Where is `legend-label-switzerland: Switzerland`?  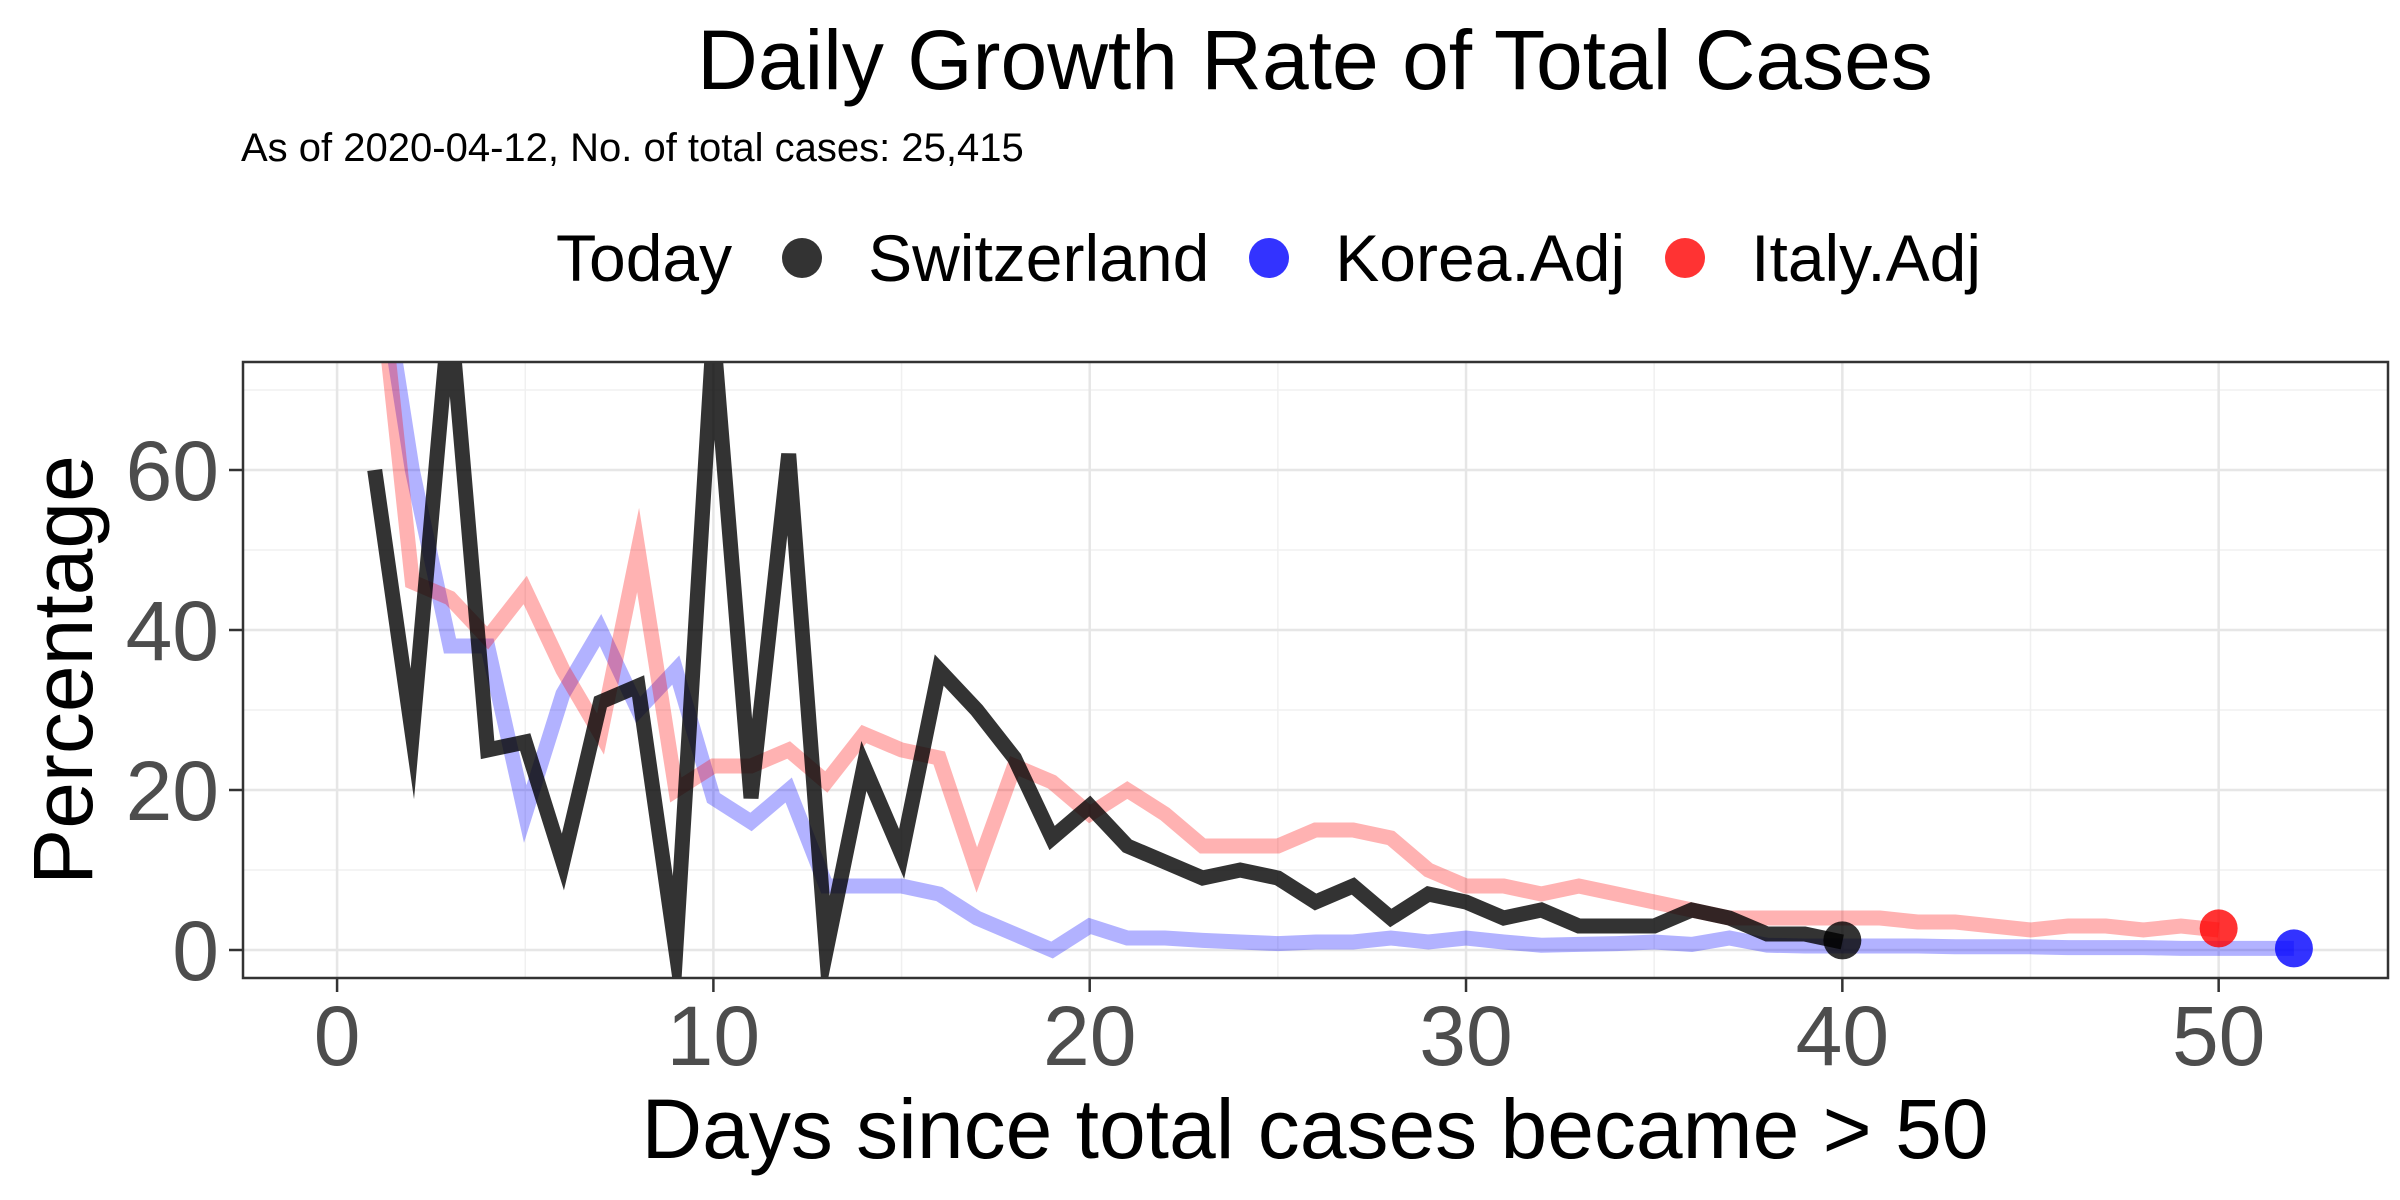
legend-label-switzerland: Switzerland is located at coordinates (1039, 258).